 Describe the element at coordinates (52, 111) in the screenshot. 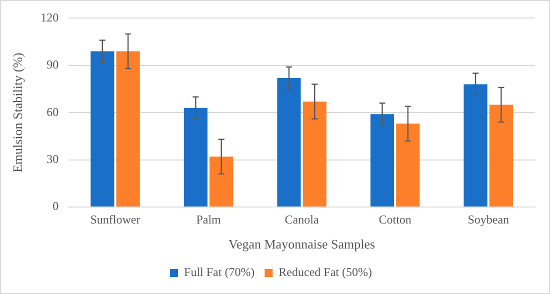

I see `y-tick-label: 60` at that location.